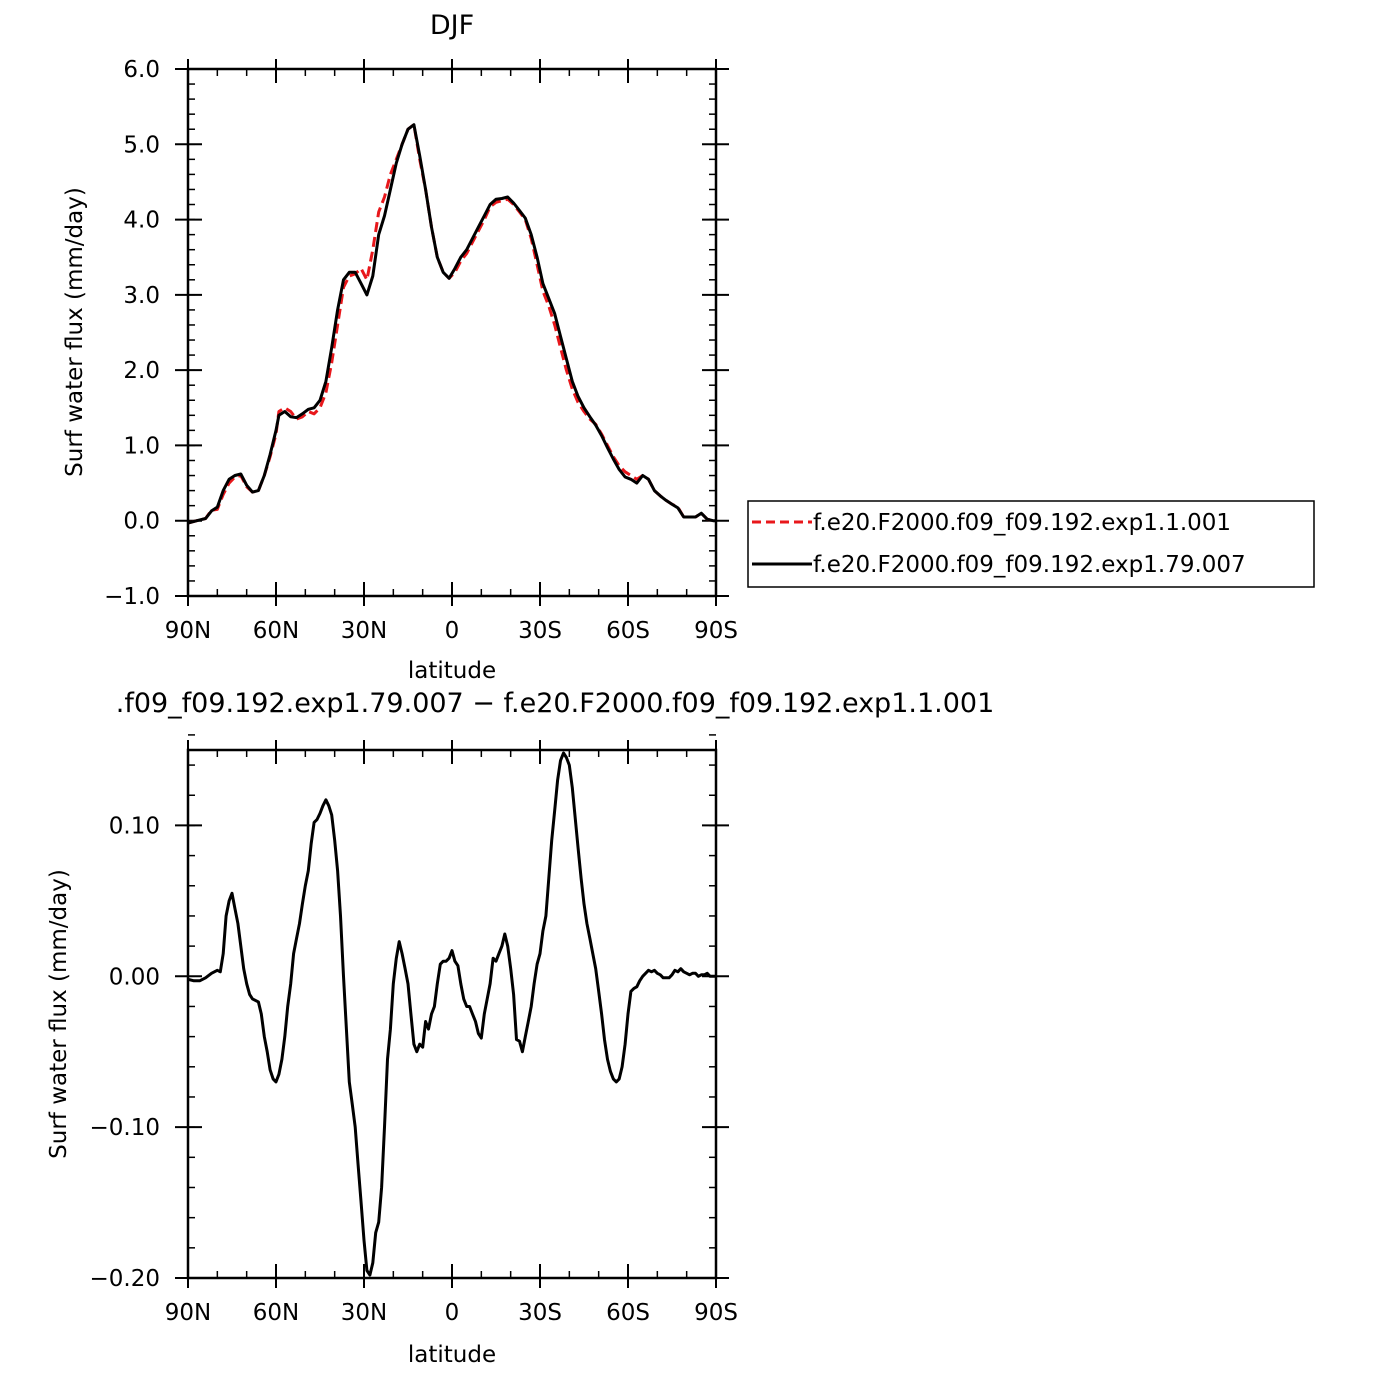 The width and height of the screenshot is (1374, 1379). What do you see at coordinates (141, 145) in the screenshot?
I see `top-y-tick-label: 5.0` at bounding box center [141, 145].